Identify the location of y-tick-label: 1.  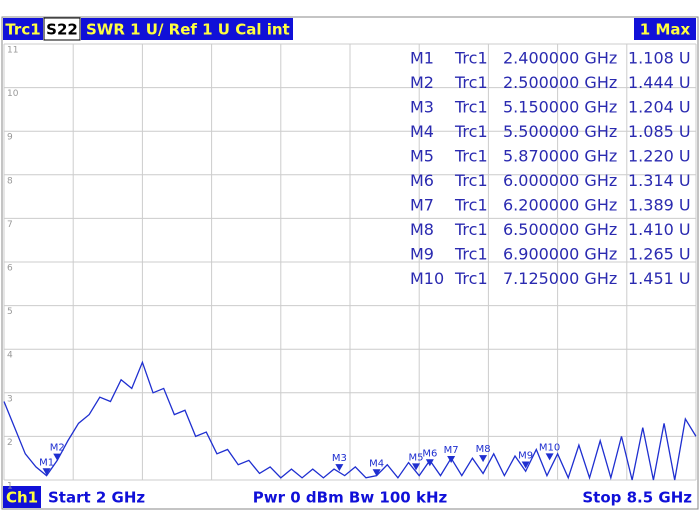
(10, 487).